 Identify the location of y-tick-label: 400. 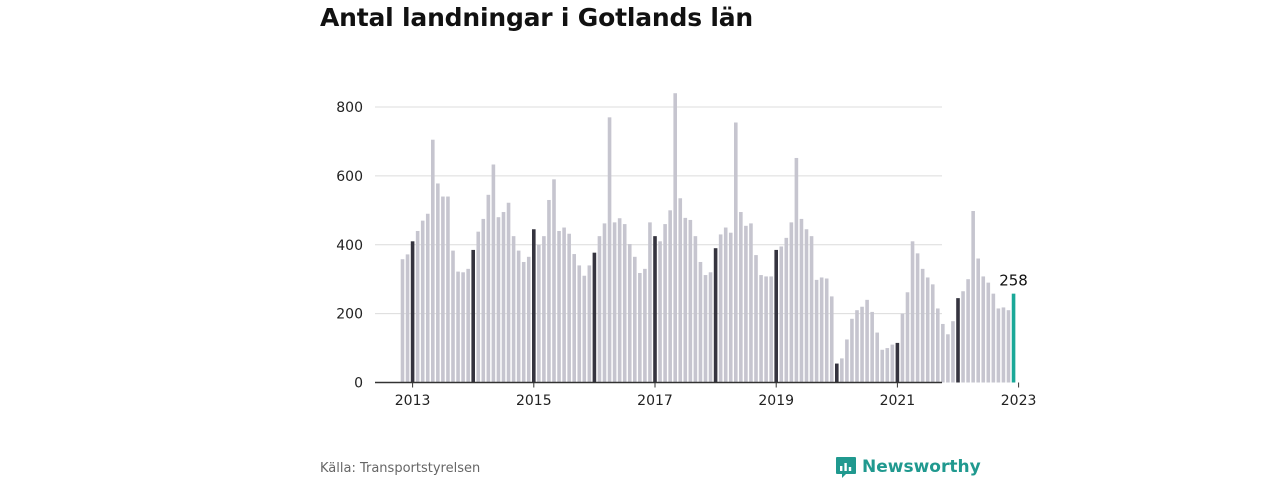
(349, 246).